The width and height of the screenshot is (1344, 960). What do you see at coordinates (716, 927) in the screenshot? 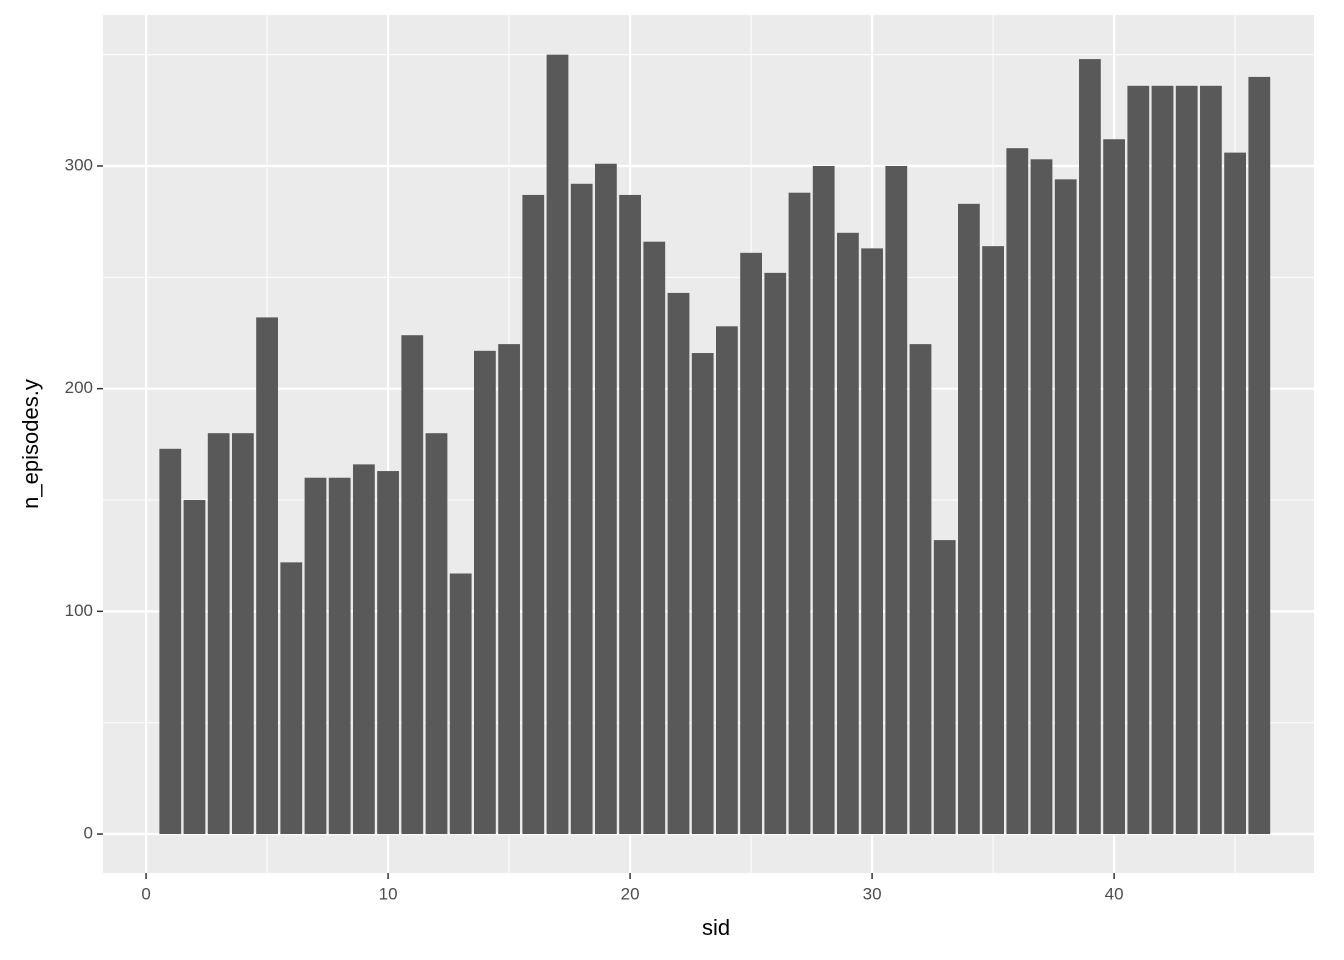
I see `x-axis-title: sid` at bounding box center [716, 927].